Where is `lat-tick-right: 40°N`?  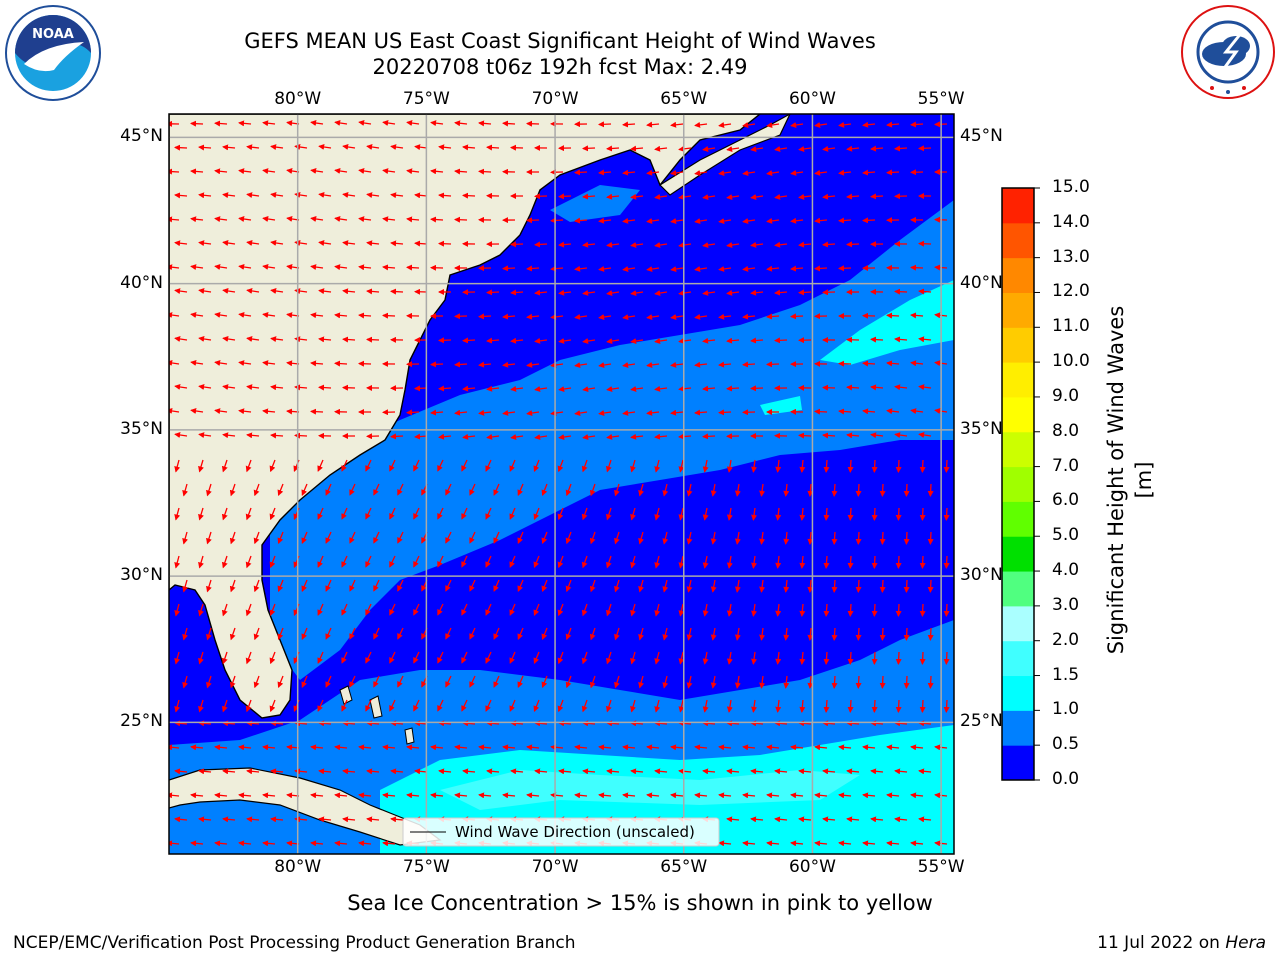 lat-tick-right: 40°N is located at coordinates (981, 282).